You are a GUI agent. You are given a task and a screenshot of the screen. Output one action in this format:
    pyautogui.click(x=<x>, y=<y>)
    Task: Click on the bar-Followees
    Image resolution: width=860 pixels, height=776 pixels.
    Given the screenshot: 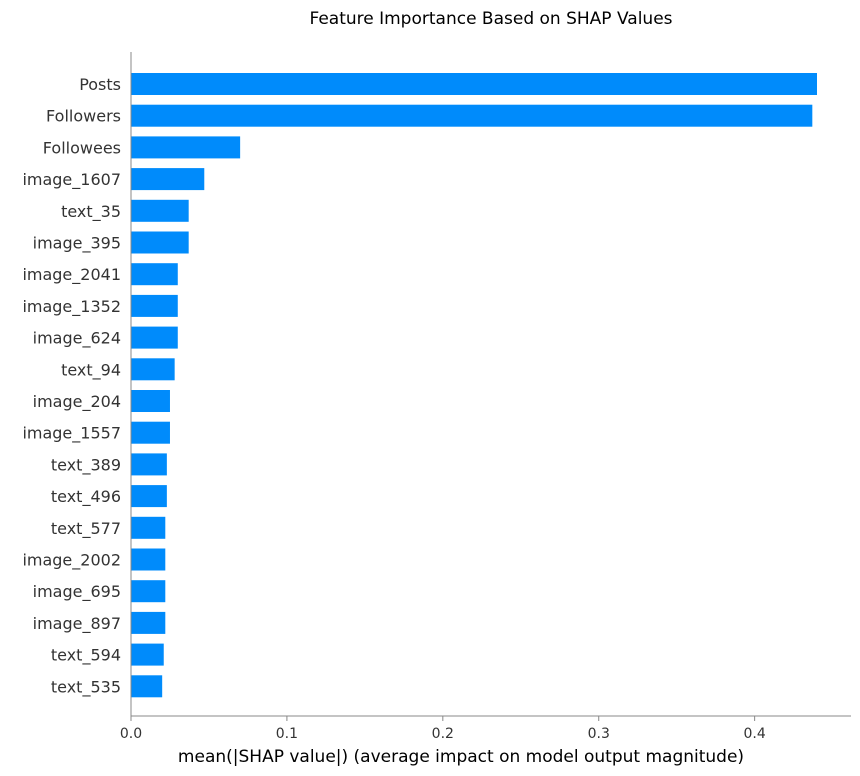 What is the action you would take?
    pyautogui.click(x=186, y=147)
    